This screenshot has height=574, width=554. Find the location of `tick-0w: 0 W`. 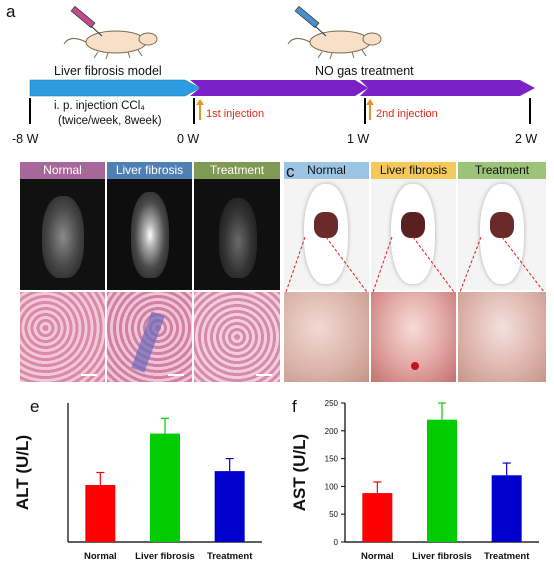

tick-0w: 0 W is located at coordinates (188, 139).